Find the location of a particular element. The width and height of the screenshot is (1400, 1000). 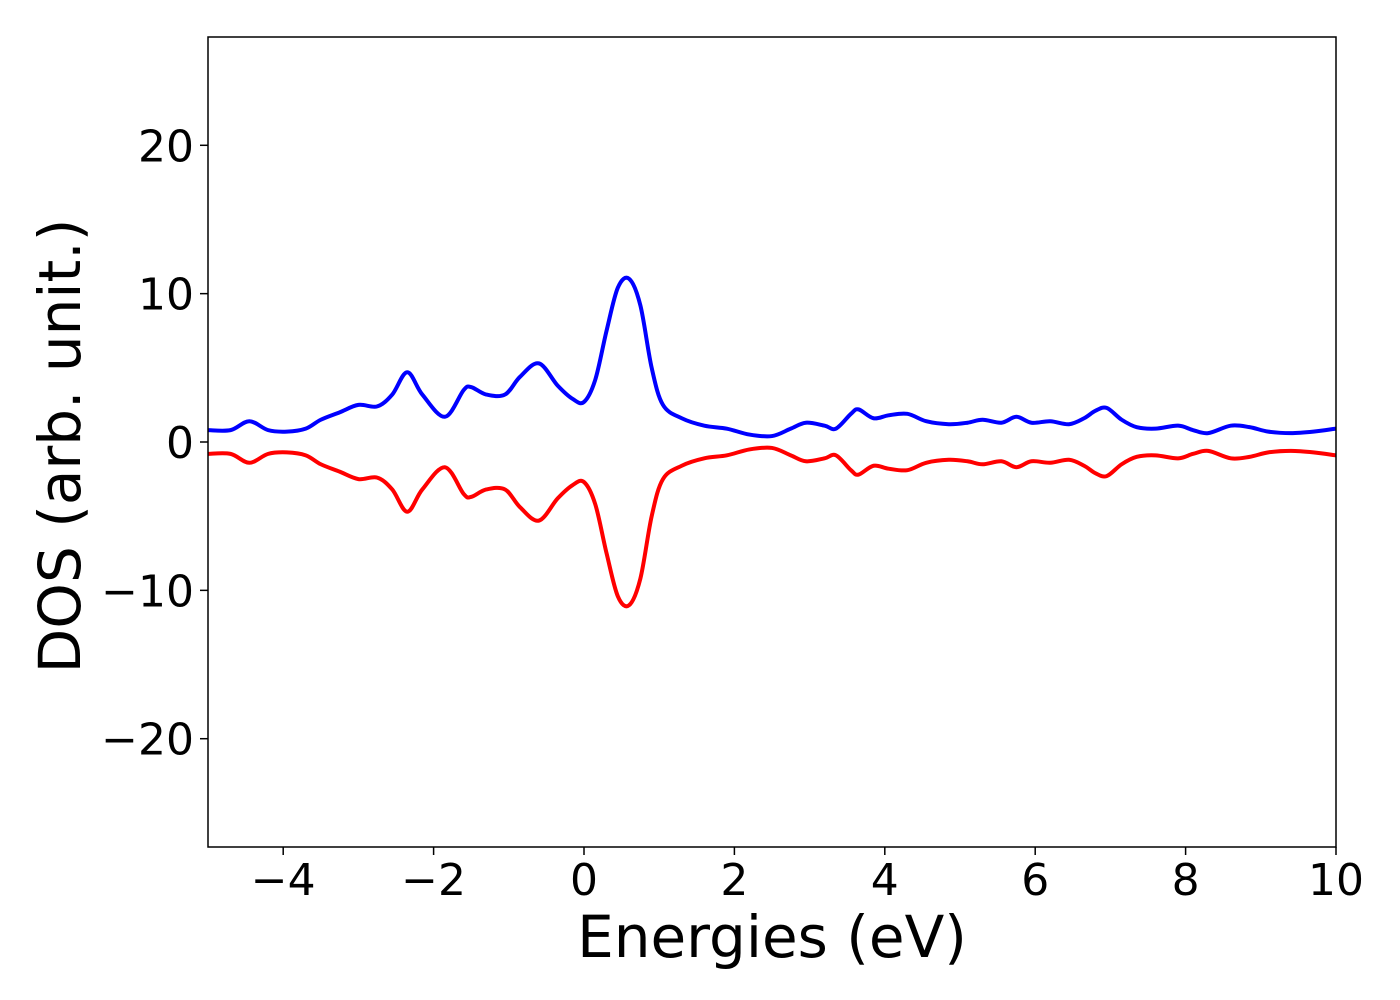

x-tick-label: 2 is located at coordinates (734, 880).